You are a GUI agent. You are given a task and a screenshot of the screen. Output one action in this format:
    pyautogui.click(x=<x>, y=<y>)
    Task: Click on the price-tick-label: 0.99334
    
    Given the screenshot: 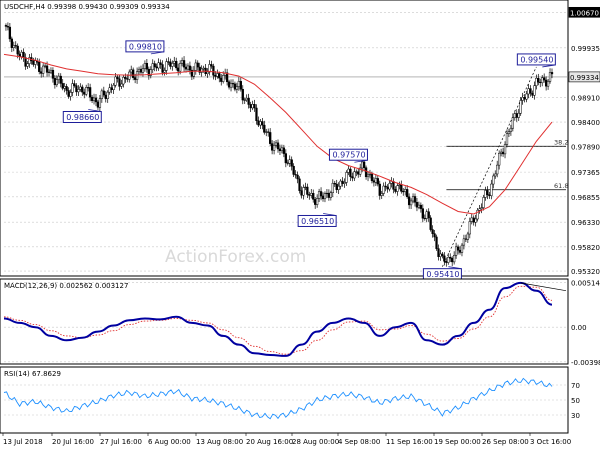 What is the action you would take?
    pyautogui.click(x=584, y=78)
    